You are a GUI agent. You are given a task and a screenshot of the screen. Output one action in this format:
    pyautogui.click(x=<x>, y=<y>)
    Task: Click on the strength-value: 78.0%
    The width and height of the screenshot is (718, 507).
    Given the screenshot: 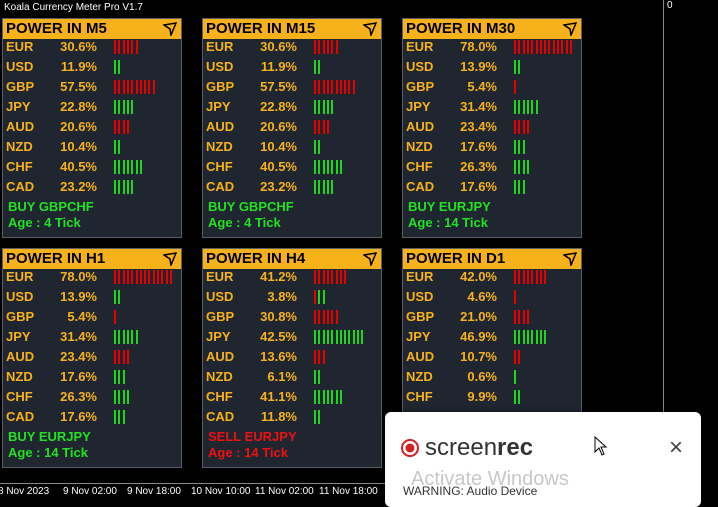 What is the action you would take?
    pyautogui.click(x=478, y=46)
    